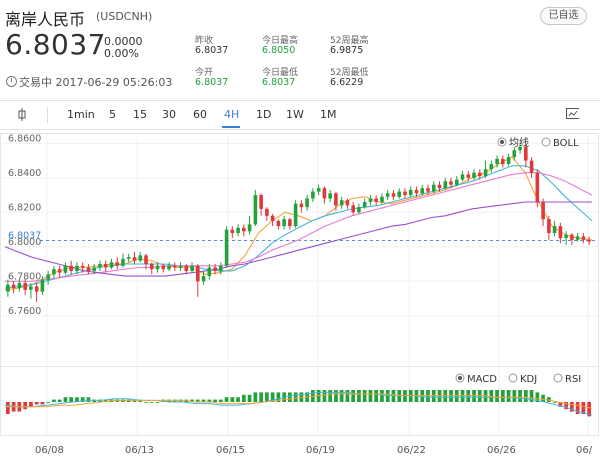 This screenshot has width=600, height=461. Describe the element at coordinates (96, 82) in the screenshot. I see `trading-status: 交易中 2017-06-29 05:26:03` at that location.